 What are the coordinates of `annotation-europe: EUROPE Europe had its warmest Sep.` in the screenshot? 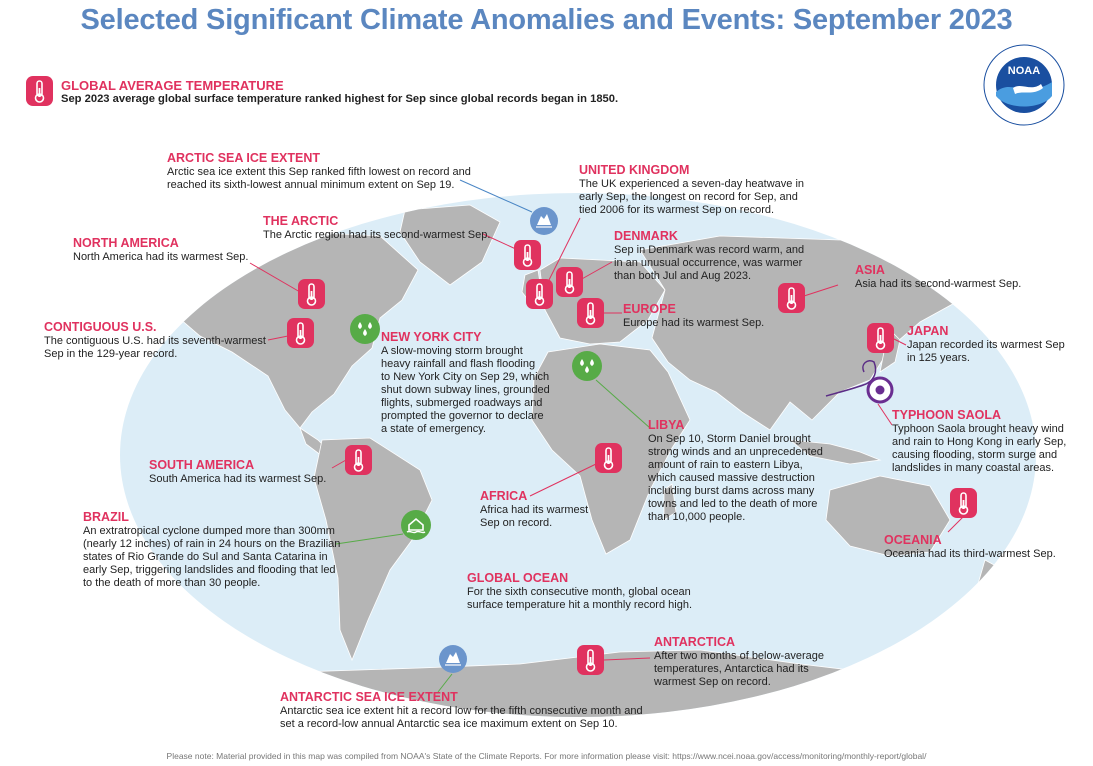 It's located at (693, 316).